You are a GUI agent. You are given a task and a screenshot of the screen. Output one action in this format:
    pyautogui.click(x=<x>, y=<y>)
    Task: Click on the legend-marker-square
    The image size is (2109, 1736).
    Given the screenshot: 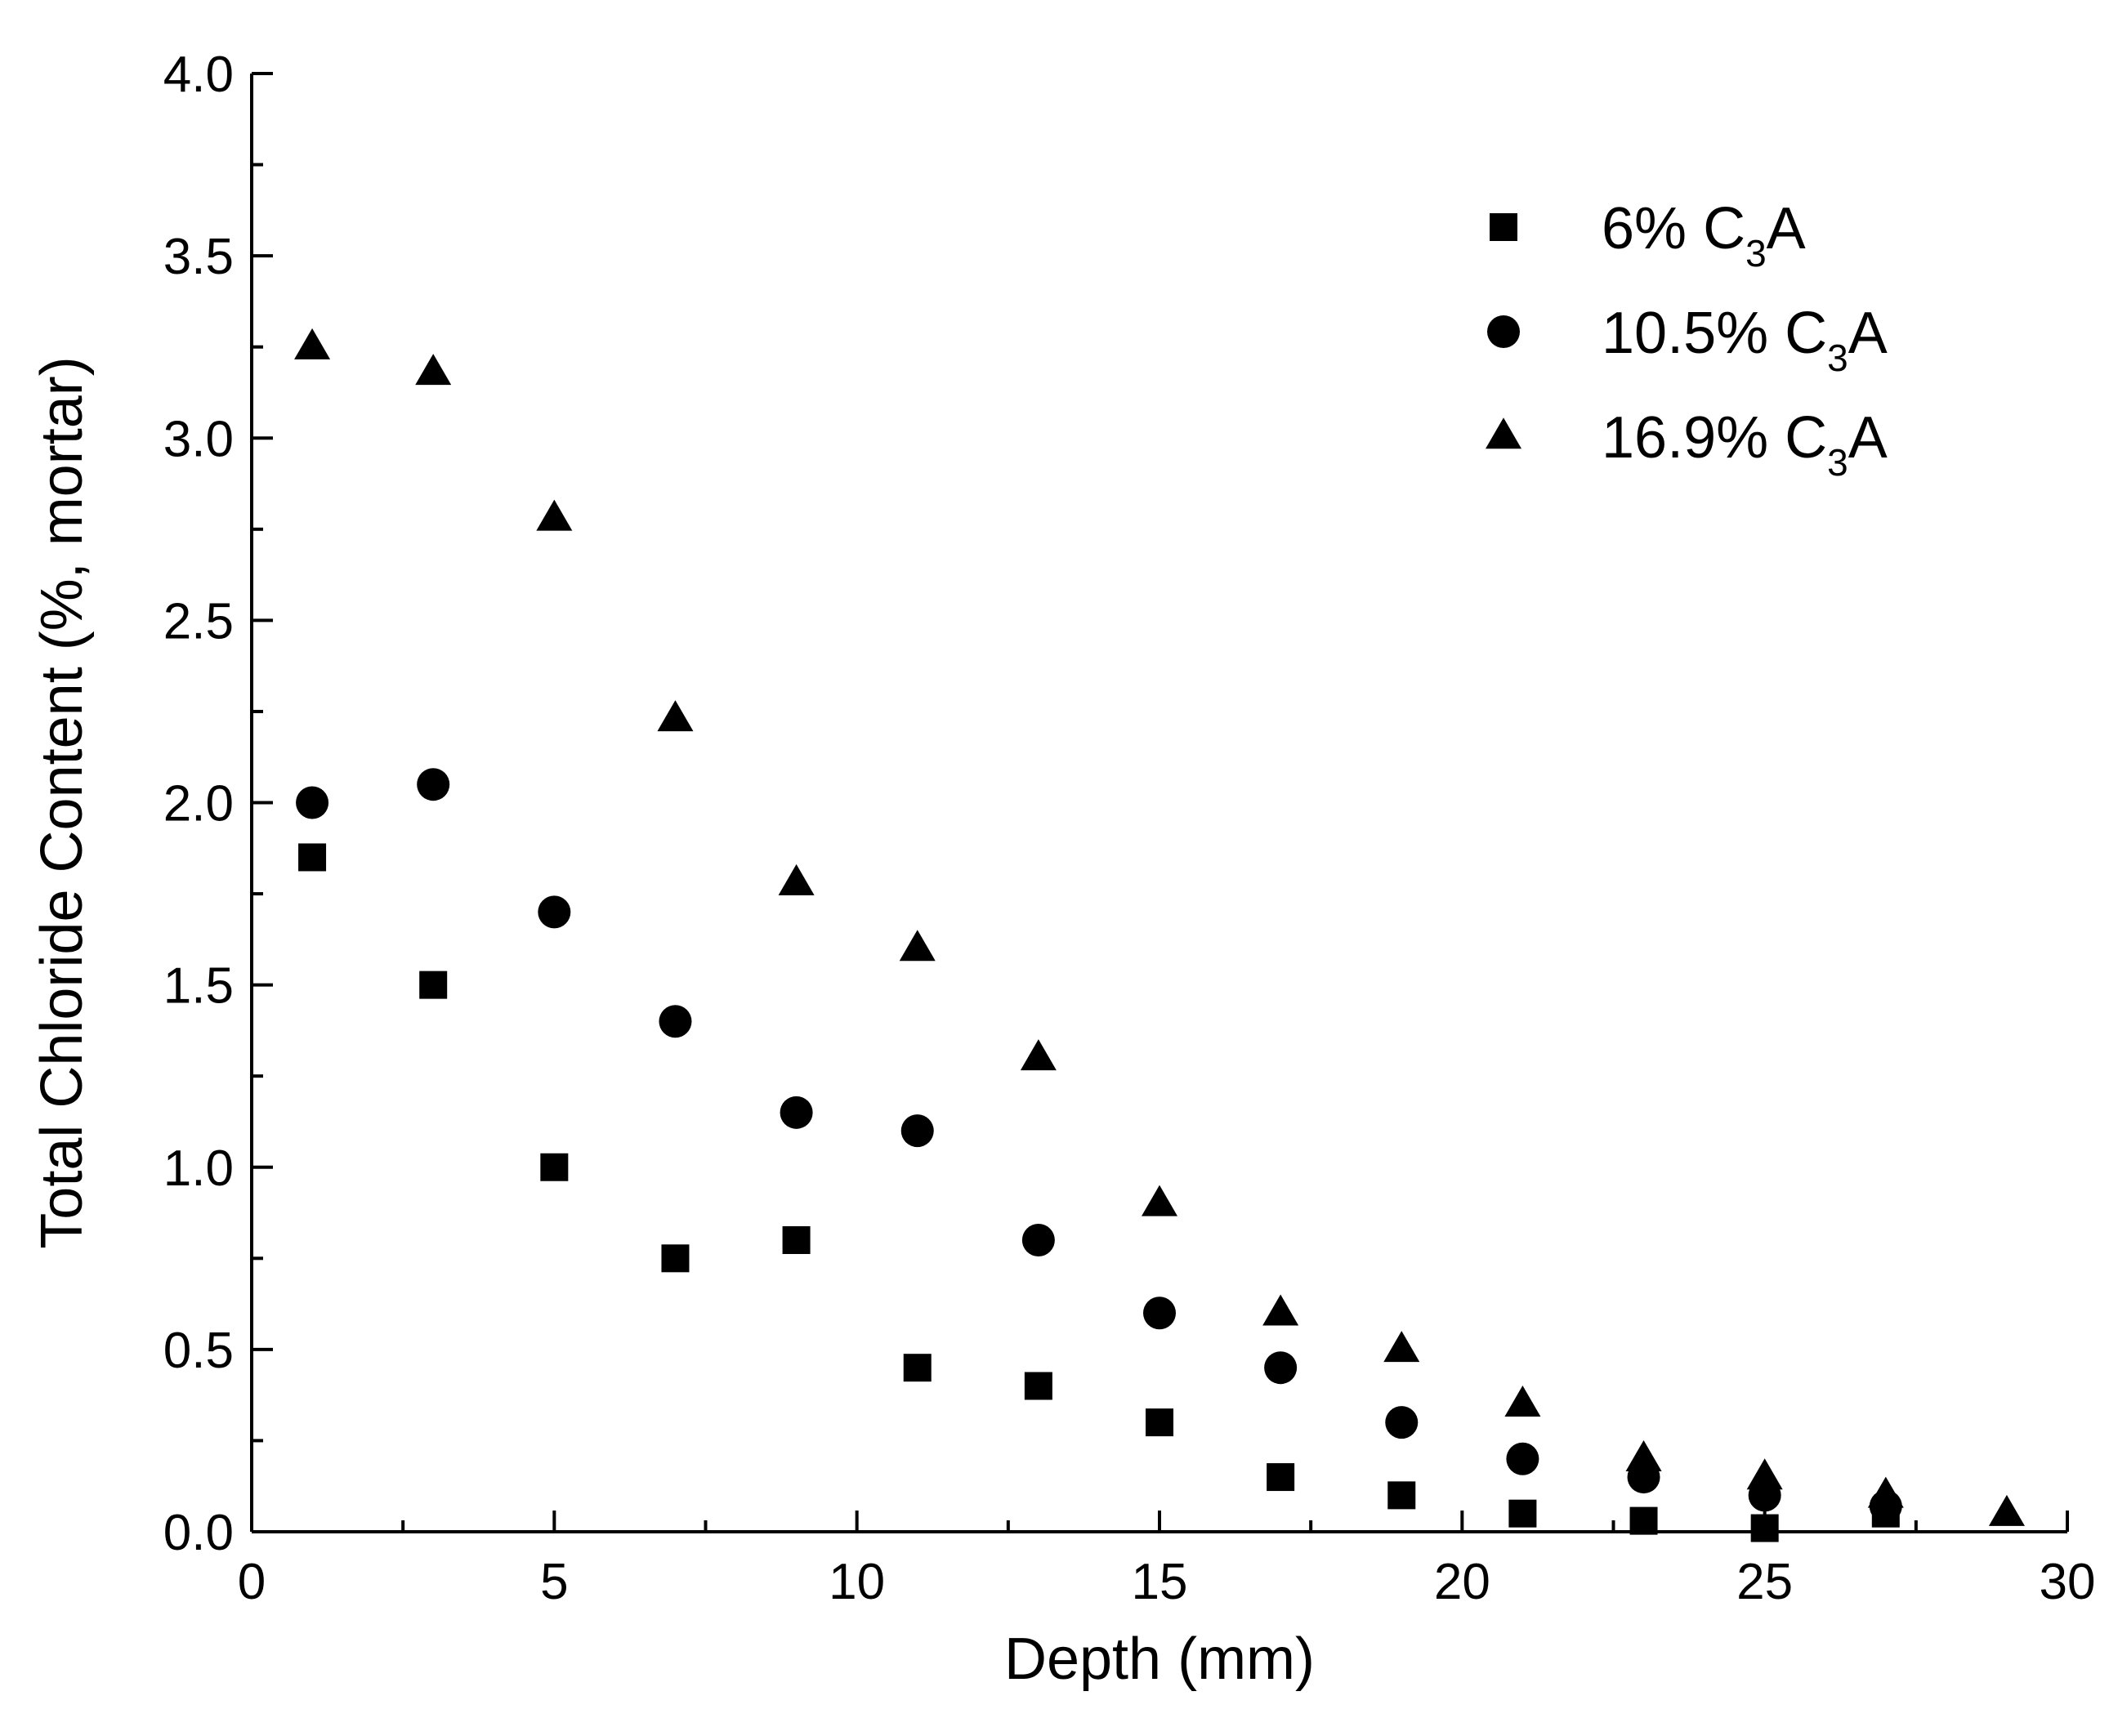 What is the action you would take?
    pyautogui.click(x=1503, y=227)
    